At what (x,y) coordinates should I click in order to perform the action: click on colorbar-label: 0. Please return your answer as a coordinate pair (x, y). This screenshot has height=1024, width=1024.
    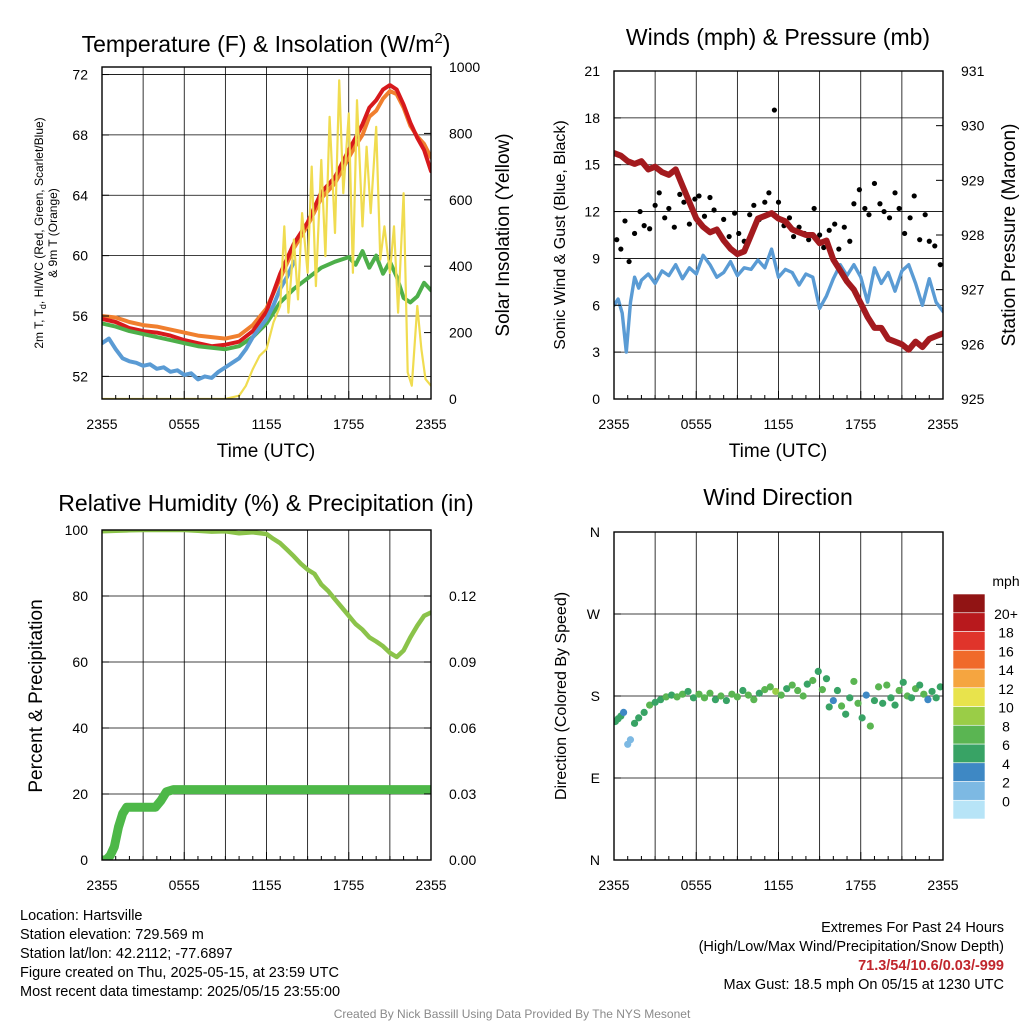
    Looking at the image, I should click on (1006, 801).